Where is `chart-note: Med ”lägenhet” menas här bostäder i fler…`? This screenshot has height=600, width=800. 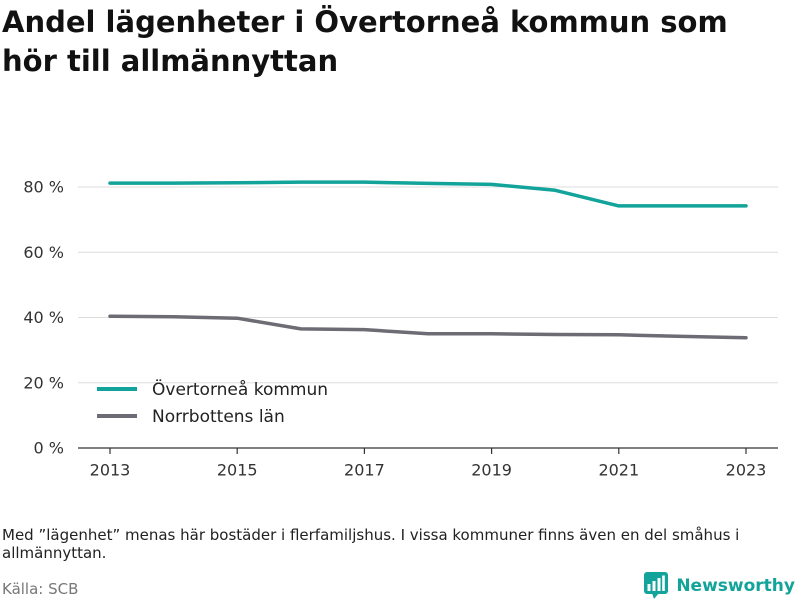 chart-note: Med ”lägenhet” menas här bostäder i fler… is located at coordinates (371, 544).